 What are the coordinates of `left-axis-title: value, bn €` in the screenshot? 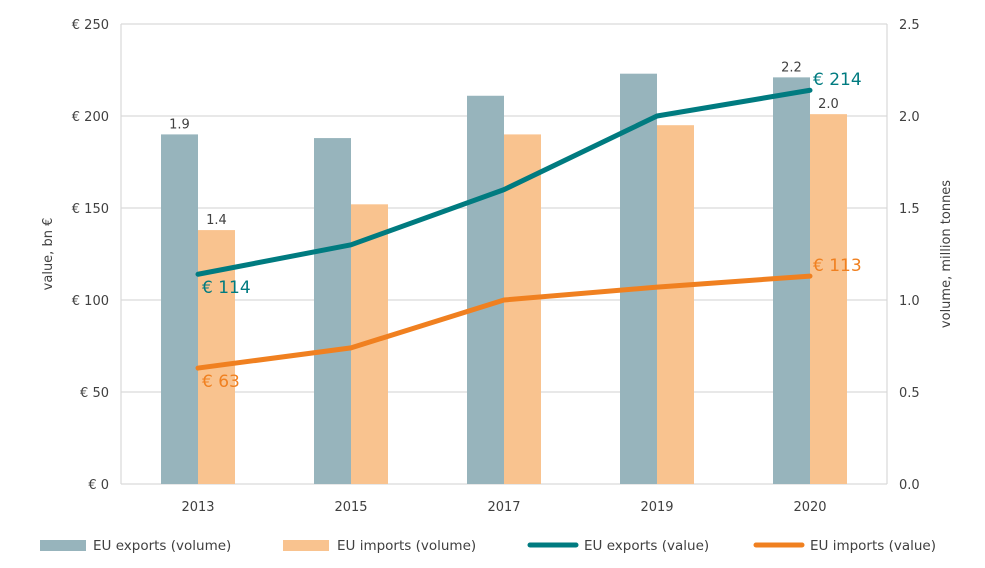 It's located at (48, 254).